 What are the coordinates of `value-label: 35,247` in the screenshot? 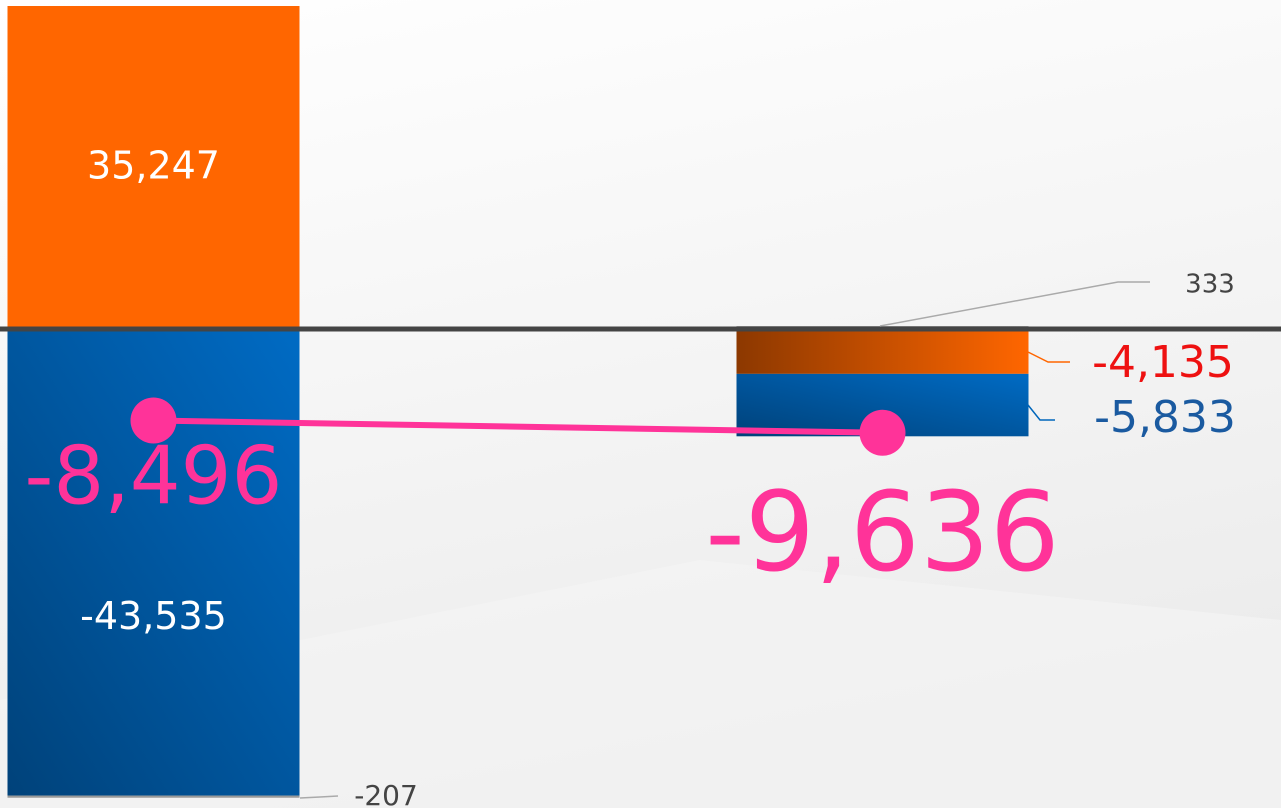 It's located at (153, 165).